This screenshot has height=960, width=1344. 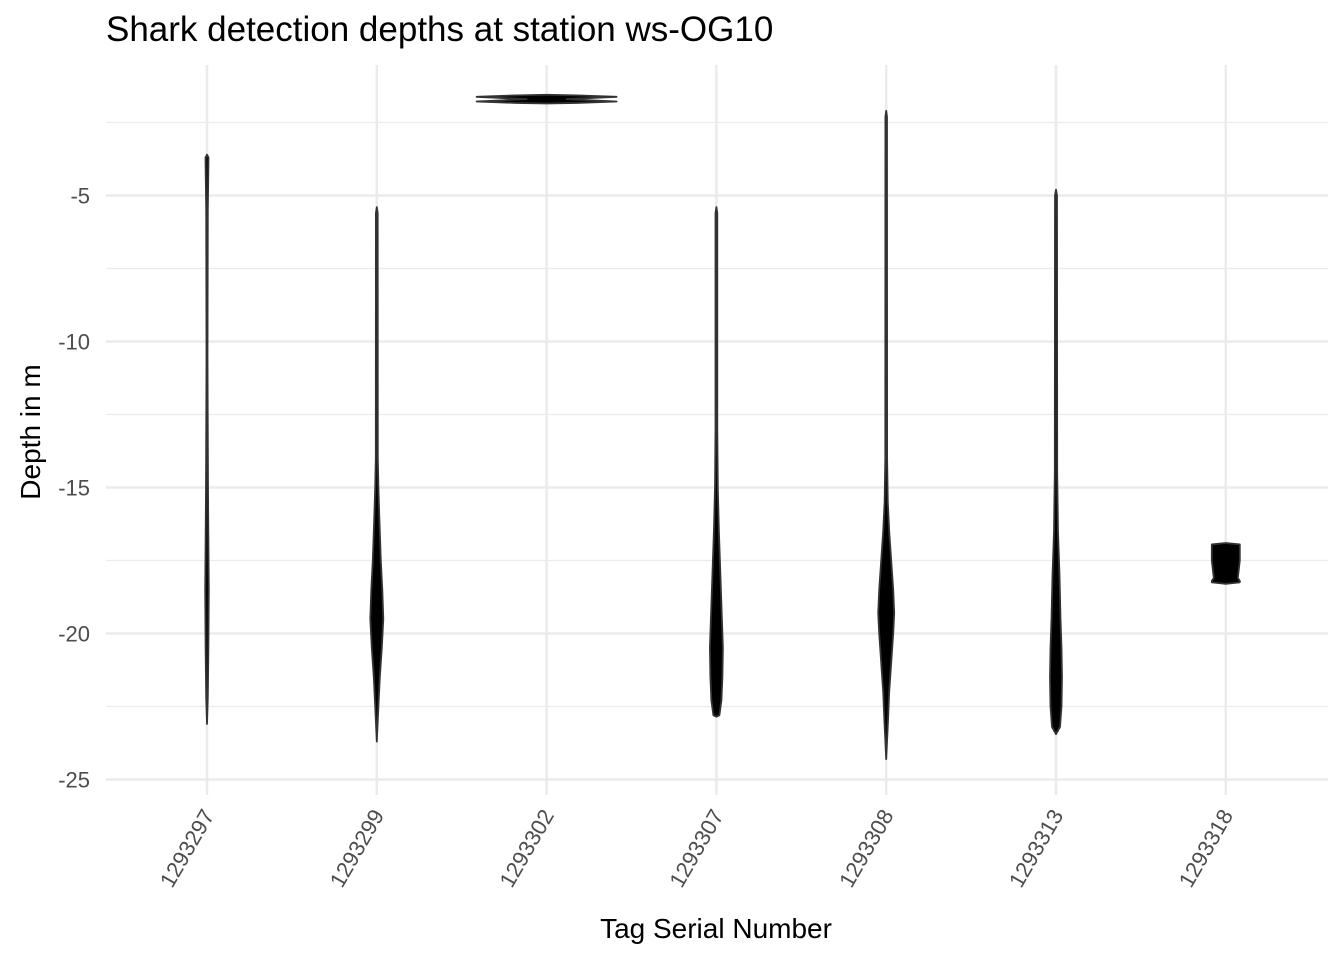 I want to click on x-tick-label: 1293318, so click(x=1206, y=848).